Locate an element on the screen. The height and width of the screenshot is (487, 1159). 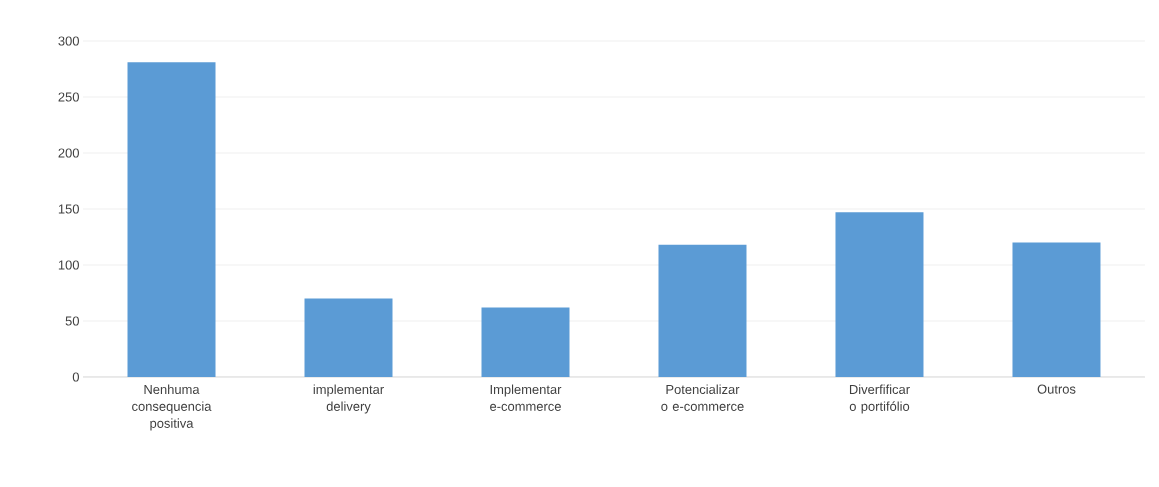
y-tick-label: 50 is located at coordinates (72, 321).